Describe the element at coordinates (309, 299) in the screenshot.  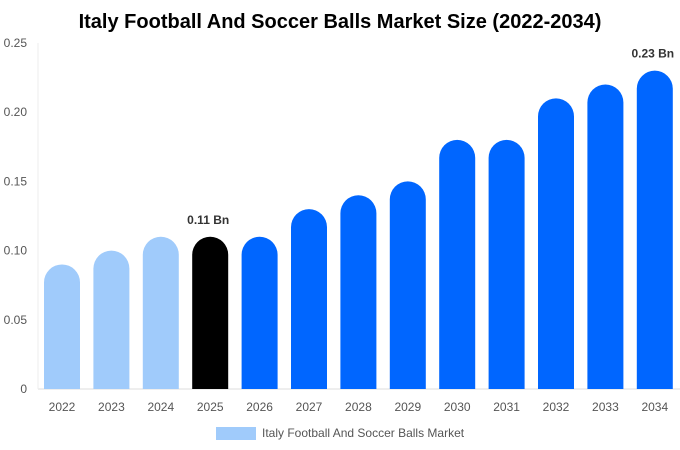
I see `bar-2027` at that location.